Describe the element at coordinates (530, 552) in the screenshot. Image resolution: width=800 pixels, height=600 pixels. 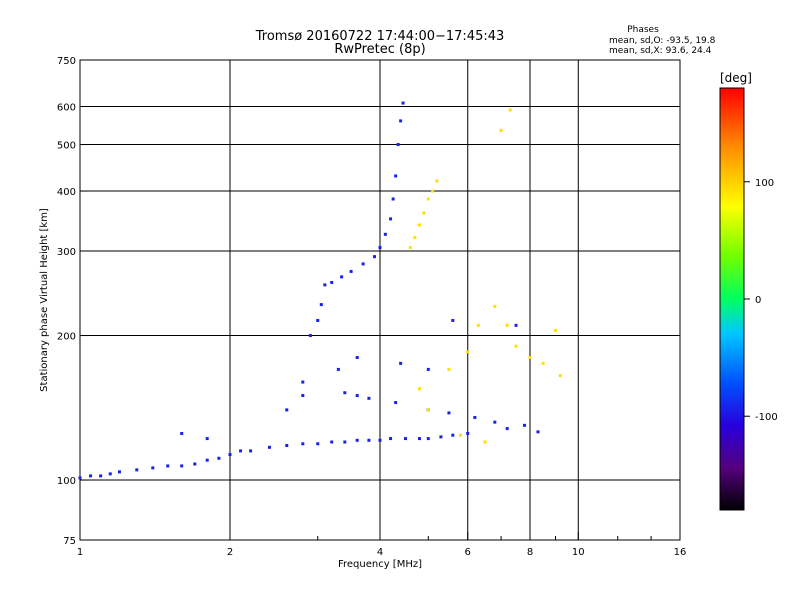
I see `x-tick-label: 8` at that location.